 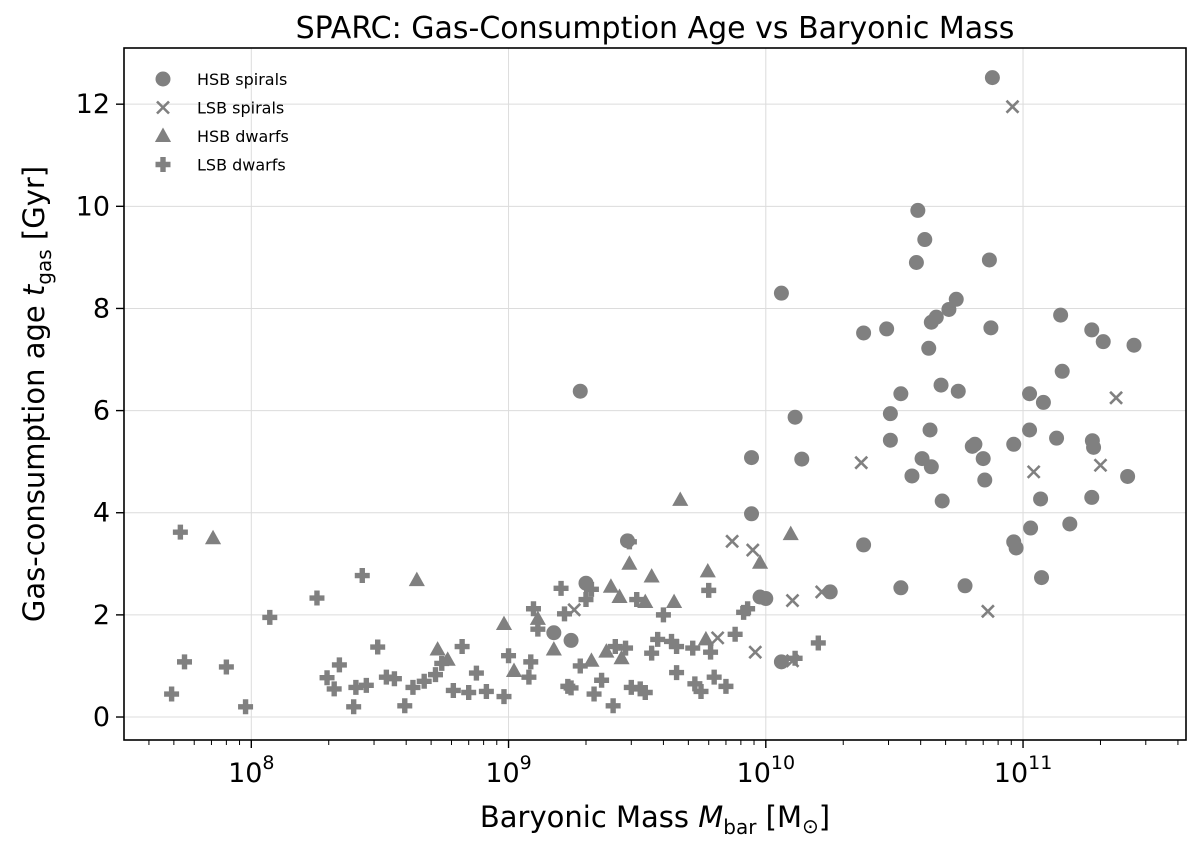 What do you see at coordinates (1023, 770) in the screenshot?
I see `x-tick-label: 10¹¹` at bounding box center [1023, 770].